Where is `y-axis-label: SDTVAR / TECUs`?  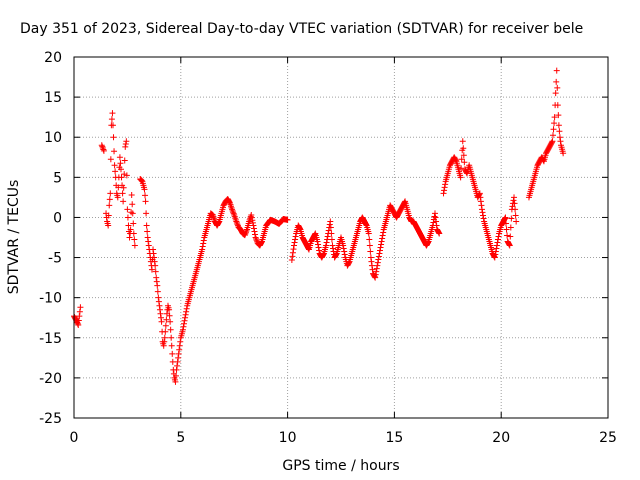
y-axis-label: SDTVAR / TECUs is located at coordinates (14, 237).